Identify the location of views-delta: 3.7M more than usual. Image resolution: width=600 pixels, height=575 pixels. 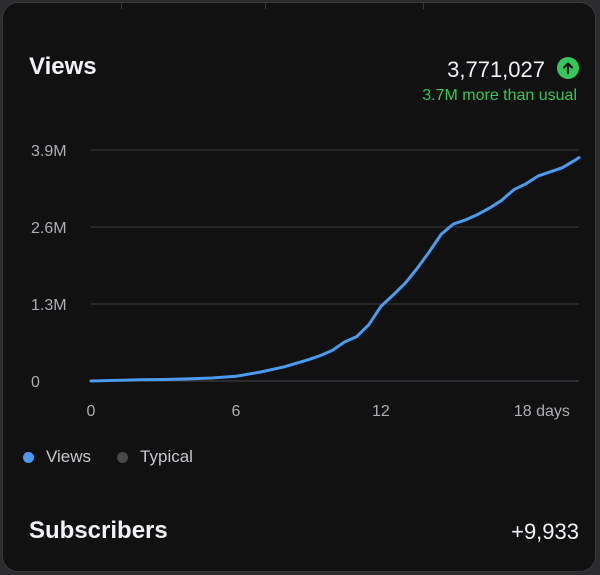
(499, 95).